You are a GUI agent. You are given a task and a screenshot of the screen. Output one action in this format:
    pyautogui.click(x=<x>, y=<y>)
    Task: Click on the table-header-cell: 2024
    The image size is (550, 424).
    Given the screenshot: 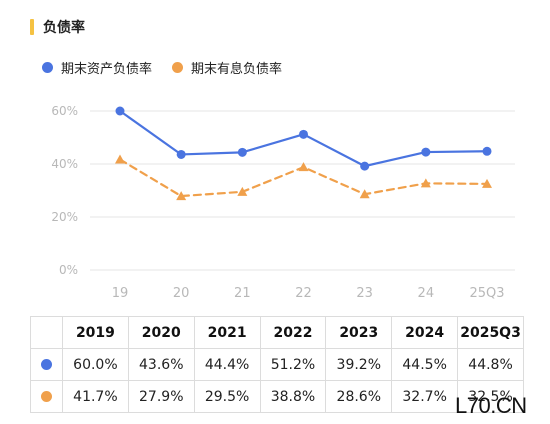 What is the action you would take?
    pyautogui.click(x=425, y=332)
    